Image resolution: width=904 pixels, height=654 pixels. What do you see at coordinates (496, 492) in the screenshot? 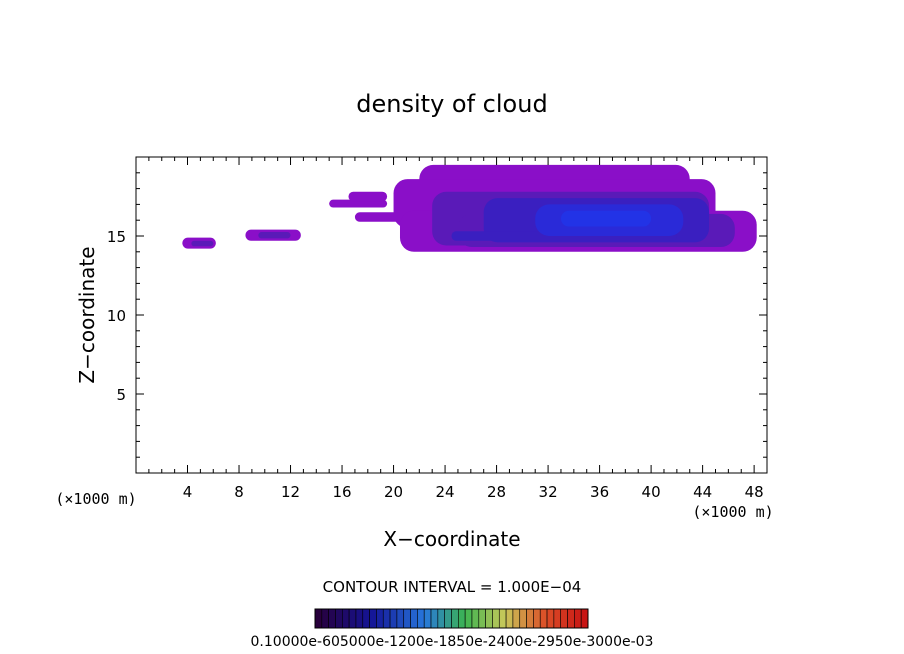
I see `x-tick-label: 28` at bounding box center [496, 492].